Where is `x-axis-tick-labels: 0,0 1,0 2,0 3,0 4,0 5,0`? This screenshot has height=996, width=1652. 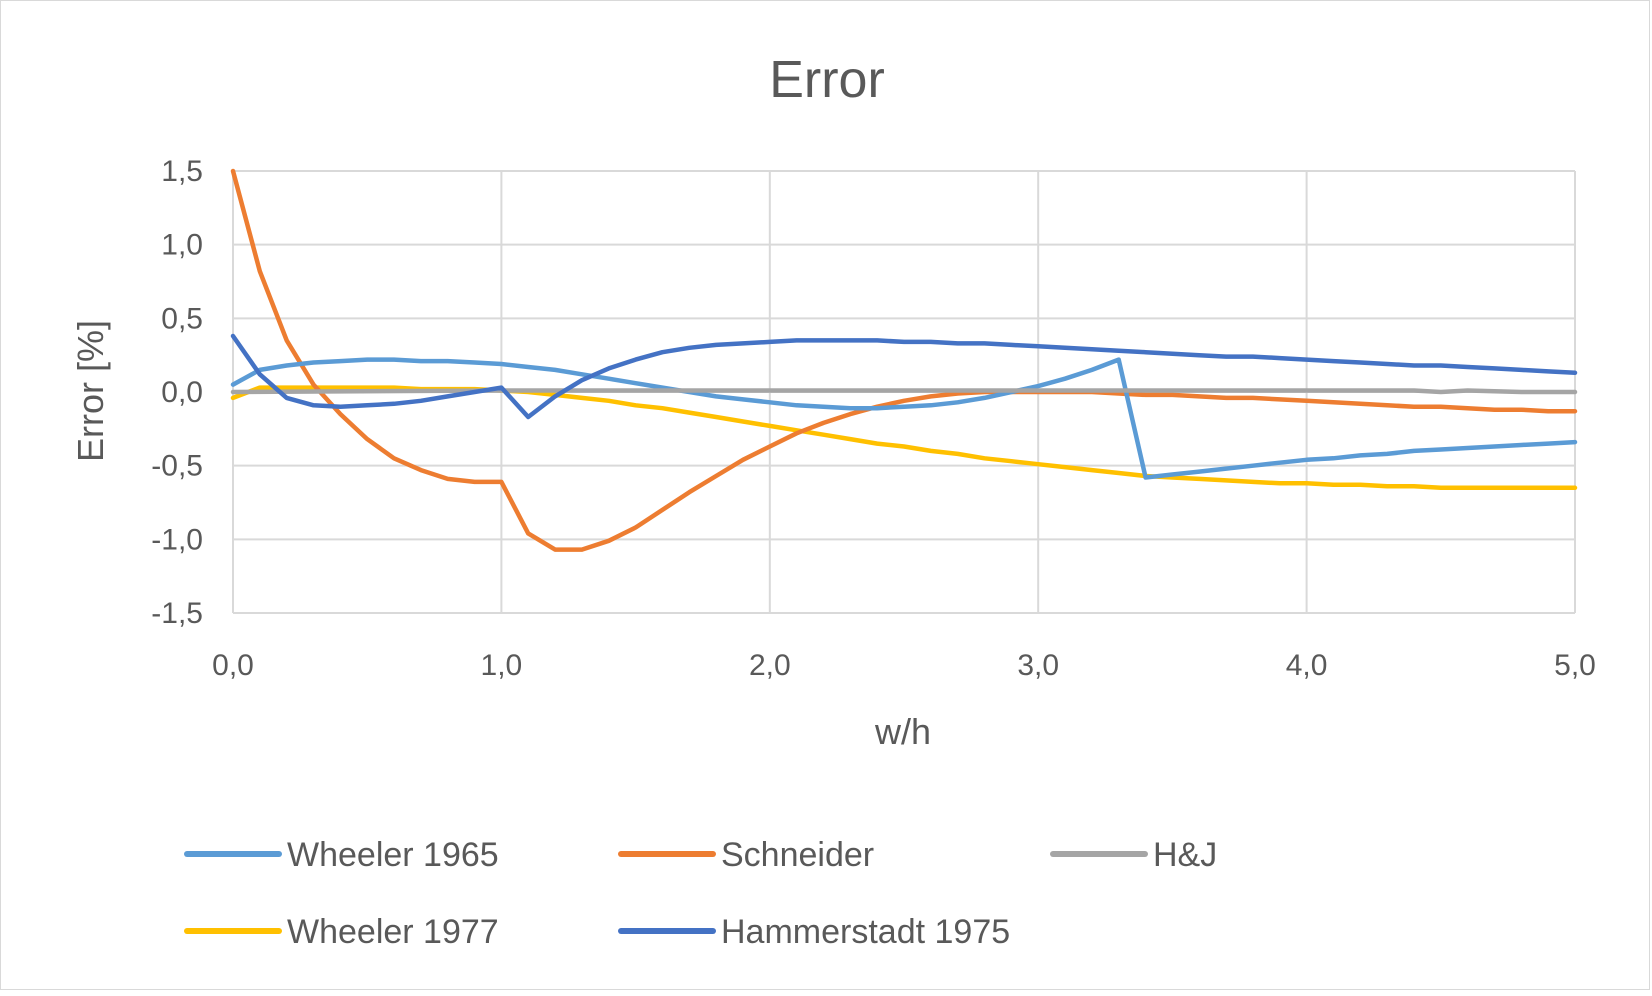
x-axis-tick-labels: 0,0 1,0 2,0 3,0 4,0 5,0 is located at coordinates (904, 665).